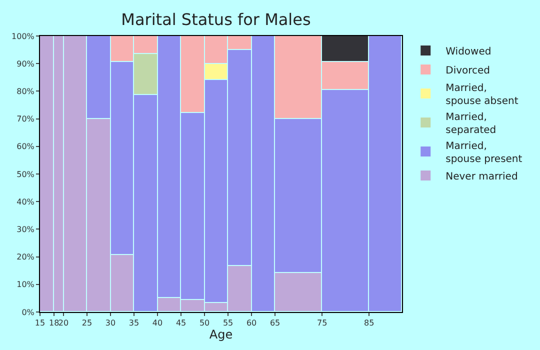 The height and width of the screenshot is (350, 540). I want to click on legend-label: Married, spouse absent, so click(482, 94).